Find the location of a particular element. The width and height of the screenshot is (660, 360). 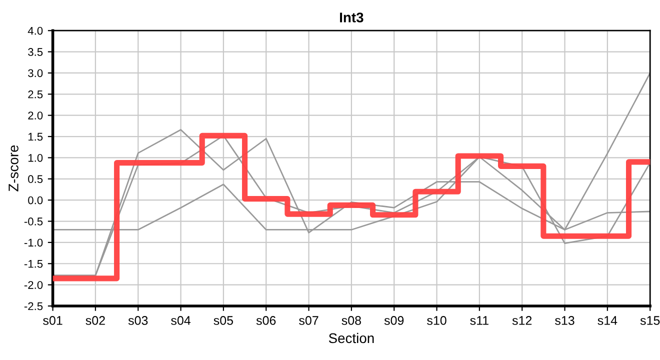

x-tick-label: s09 is located at coordinates (394, 320).